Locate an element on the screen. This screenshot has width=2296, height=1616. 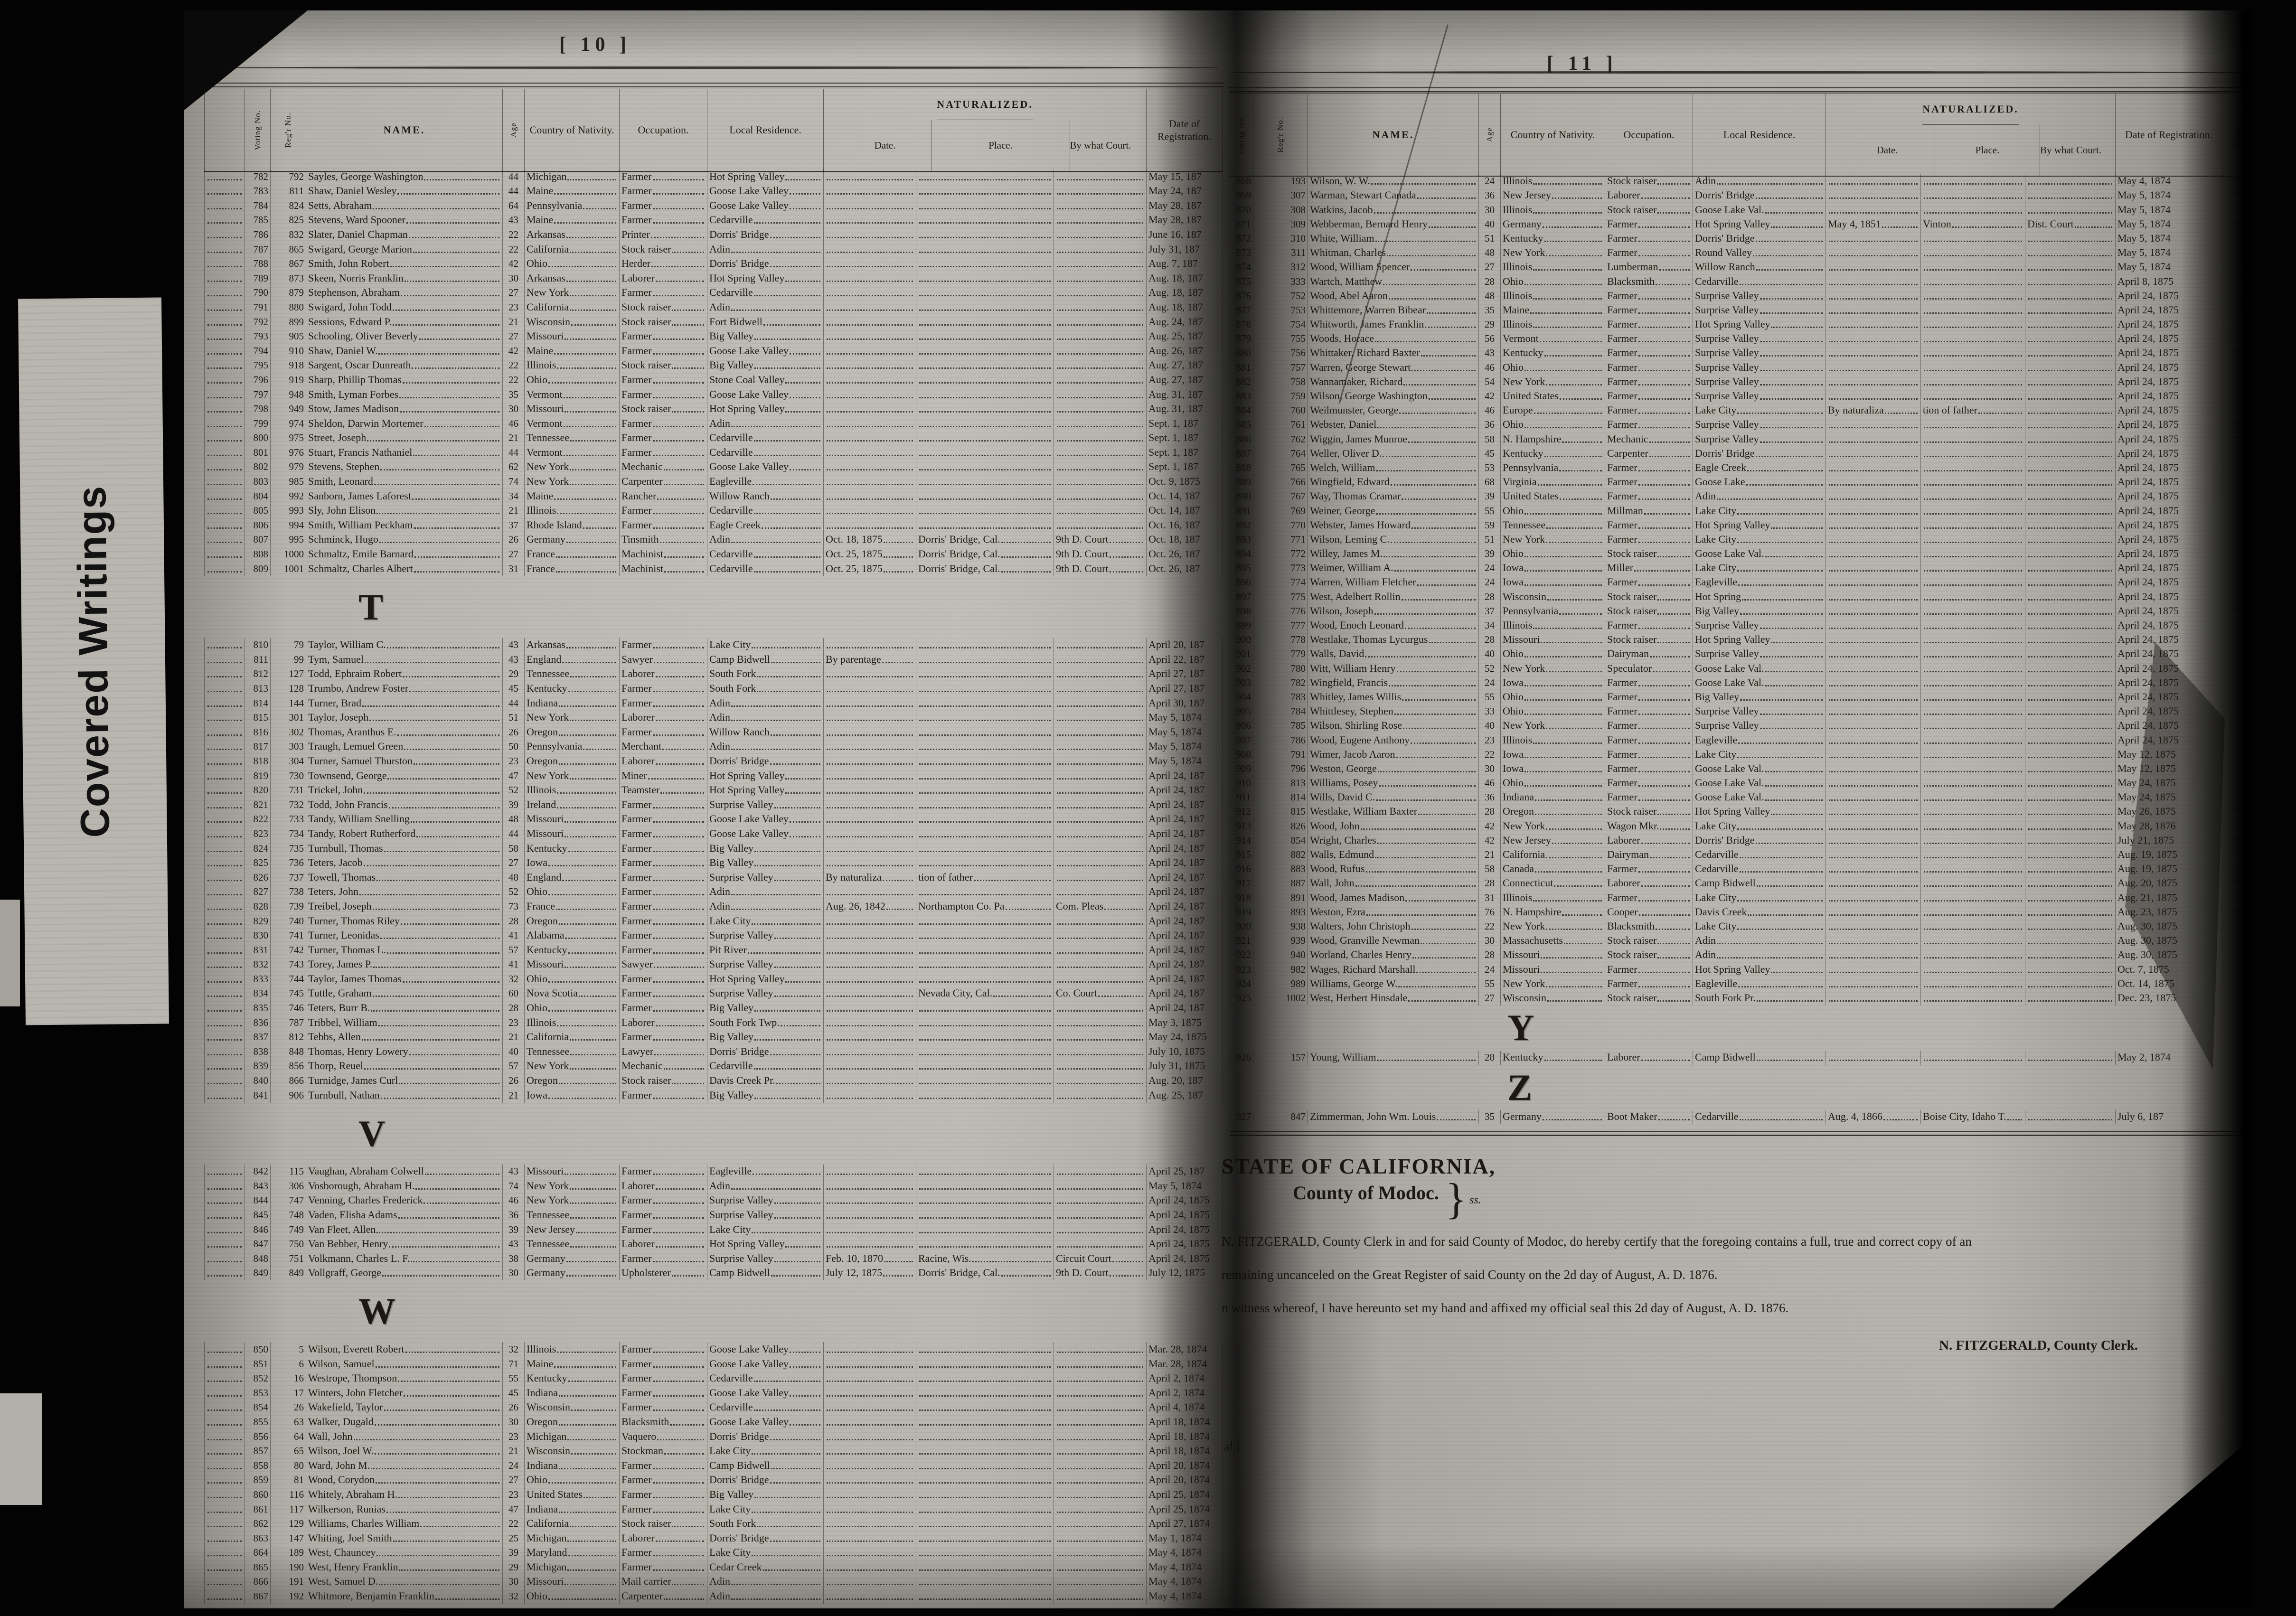
name-cell: Way, Thomas Cramar is located at coordinates (1393, 496).